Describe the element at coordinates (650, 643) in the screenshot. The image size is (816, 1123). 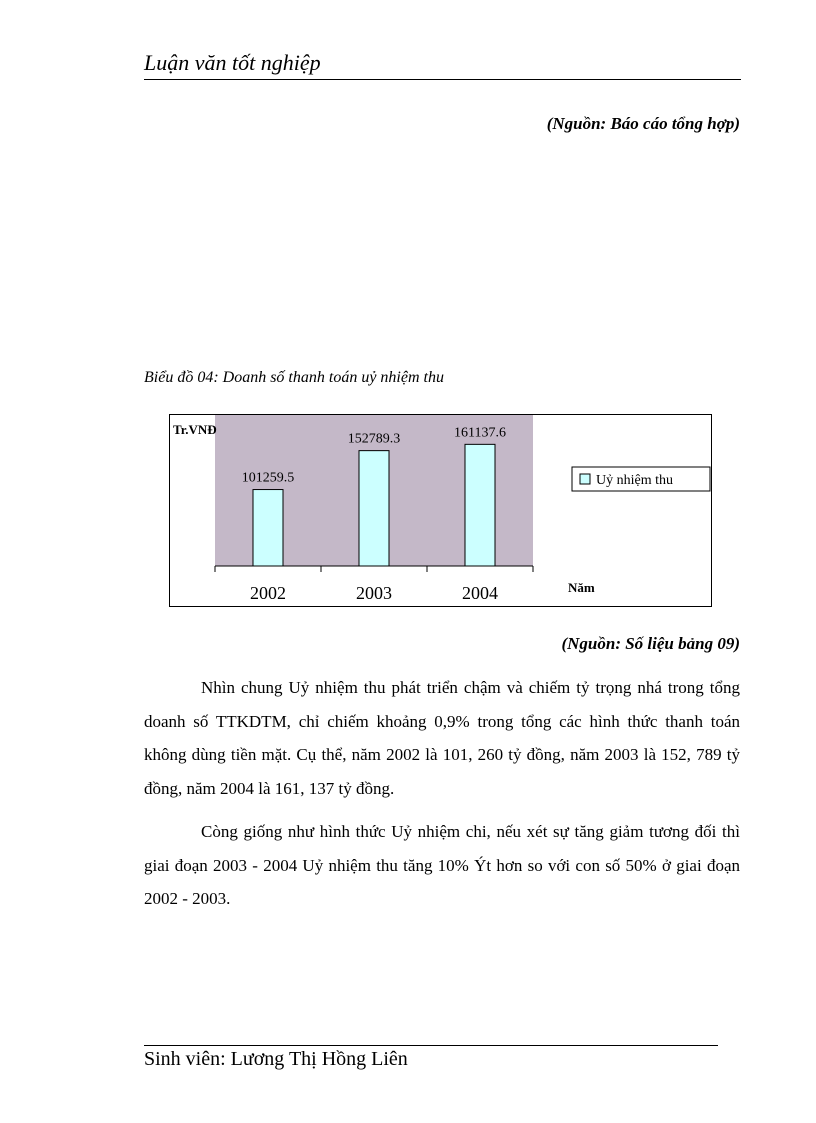
I see `source-note-bottom: (Nguồn: Số liệu bảng 09)` at that location.